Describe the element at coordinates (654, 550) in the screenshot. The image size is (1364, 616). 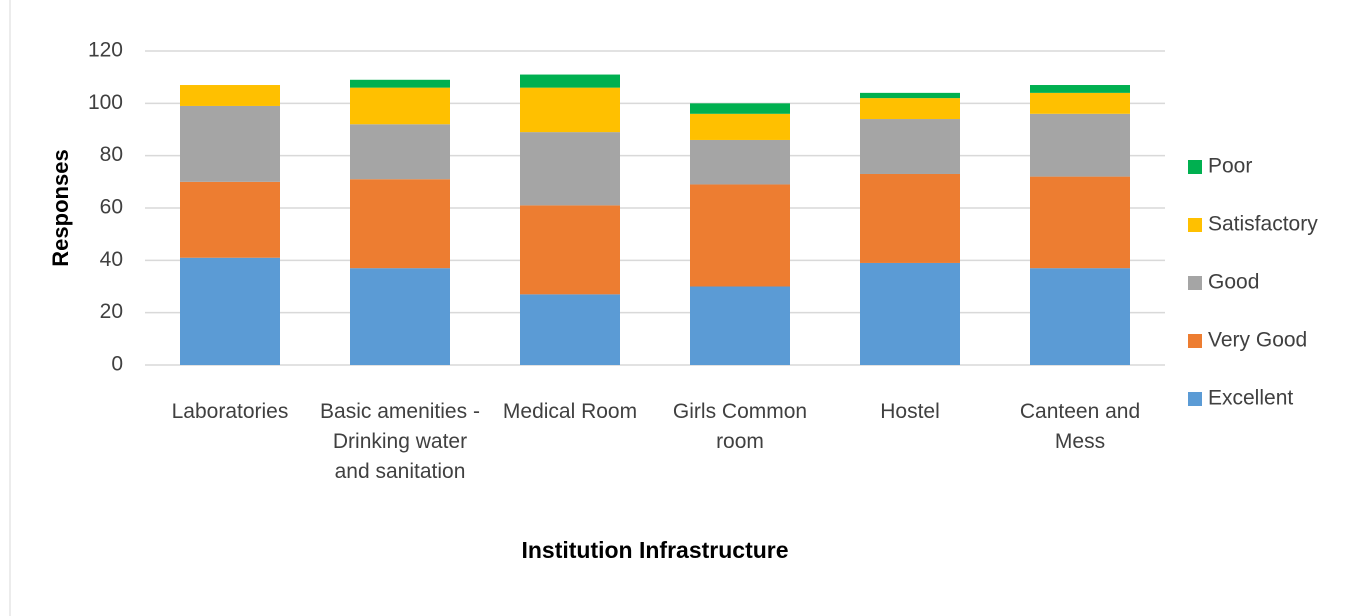
I see `x-axis-title: Institution Infrastructure` at that location.